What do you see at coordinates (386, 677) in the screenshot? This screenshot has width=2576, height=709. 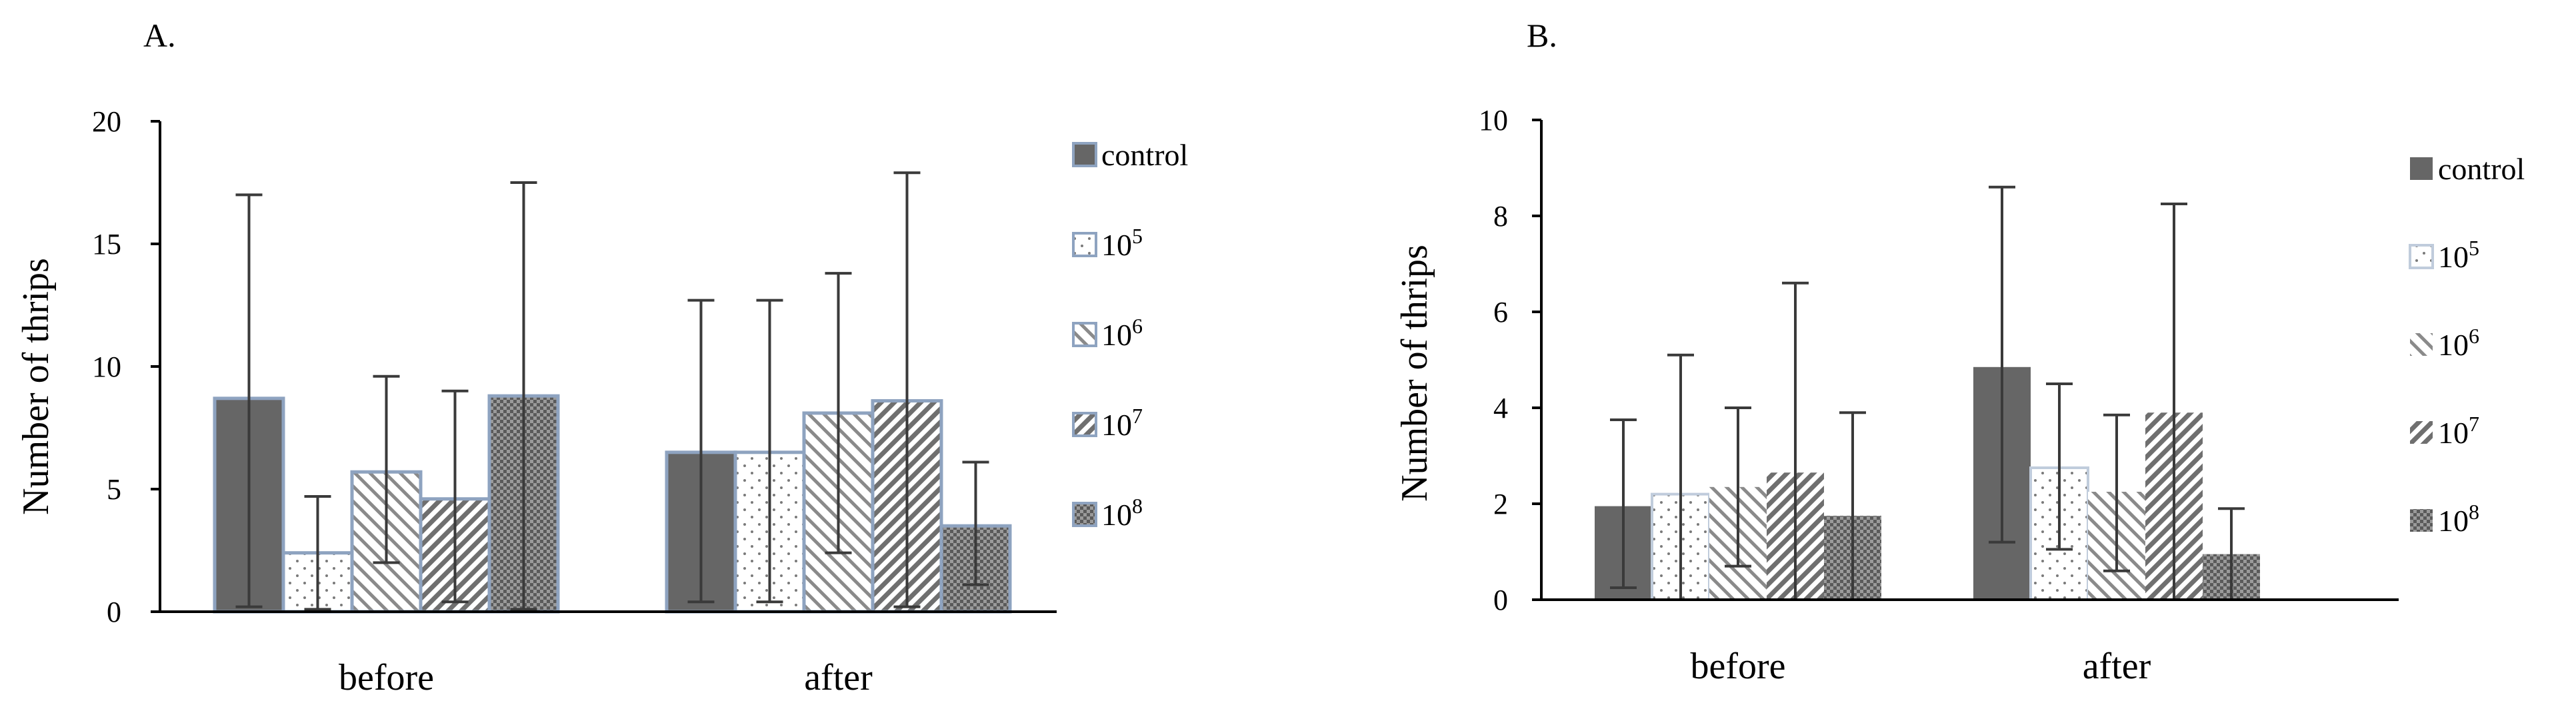 I see `panel-a-x-category-label: before` at bounding box center [386, 677].